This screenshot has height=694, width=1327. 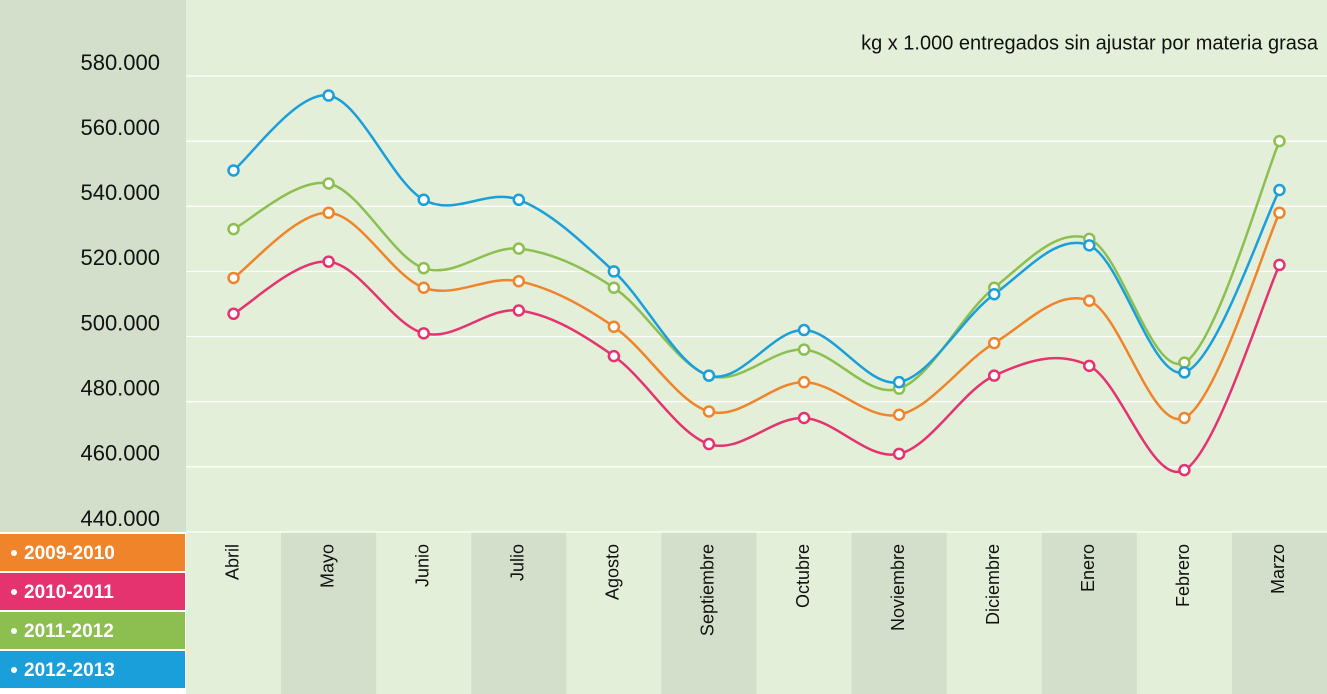 I want to click on x-tick-label: Enero, so click(x=1088, y=568).